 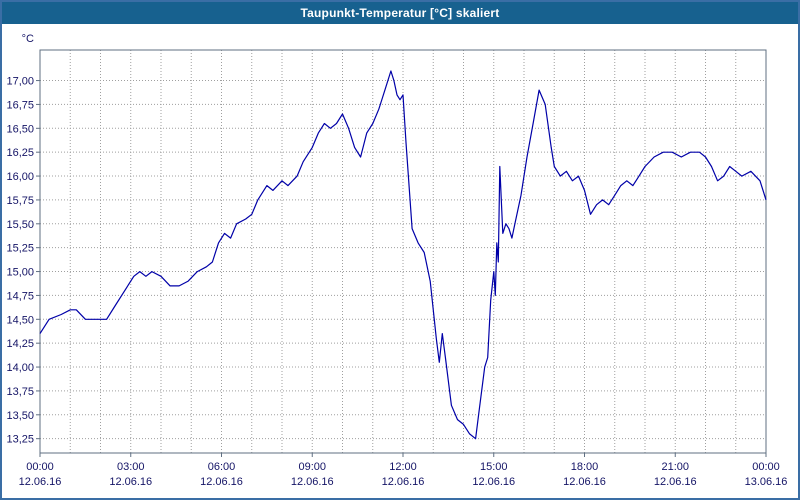 I want to click on y-tick-label: 16,75, so click(x=20, y=105).